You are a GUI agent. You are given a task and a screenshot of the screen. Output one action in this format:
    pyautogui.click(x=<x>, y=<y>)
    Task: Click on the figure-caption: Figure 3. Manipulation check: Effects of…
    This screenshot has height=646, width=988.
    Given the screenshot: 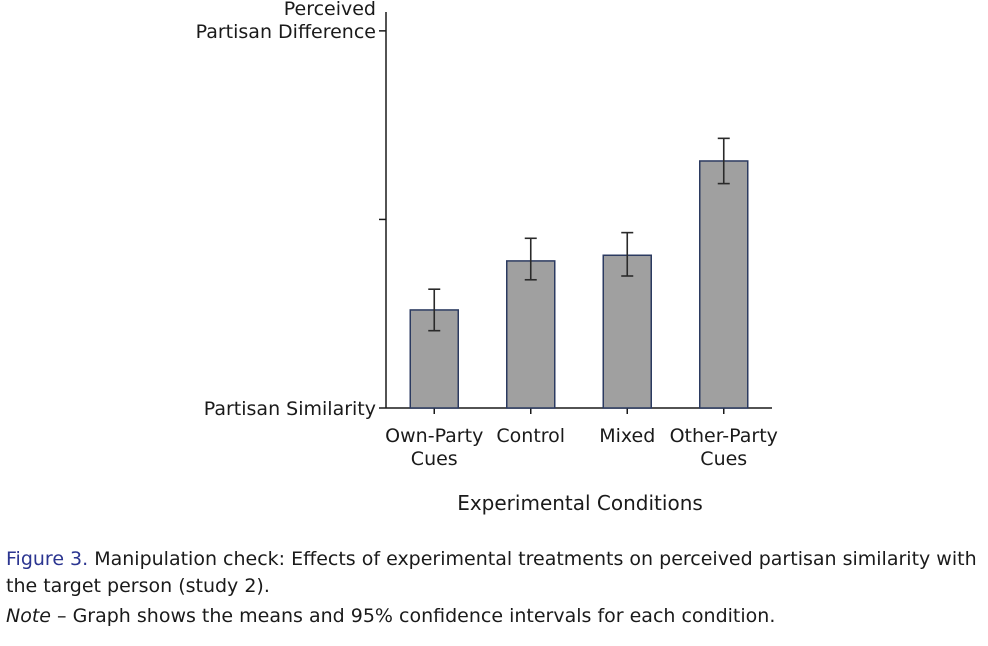 What is the action you would take?
    pyautogui.click(x=494, y=588)
    